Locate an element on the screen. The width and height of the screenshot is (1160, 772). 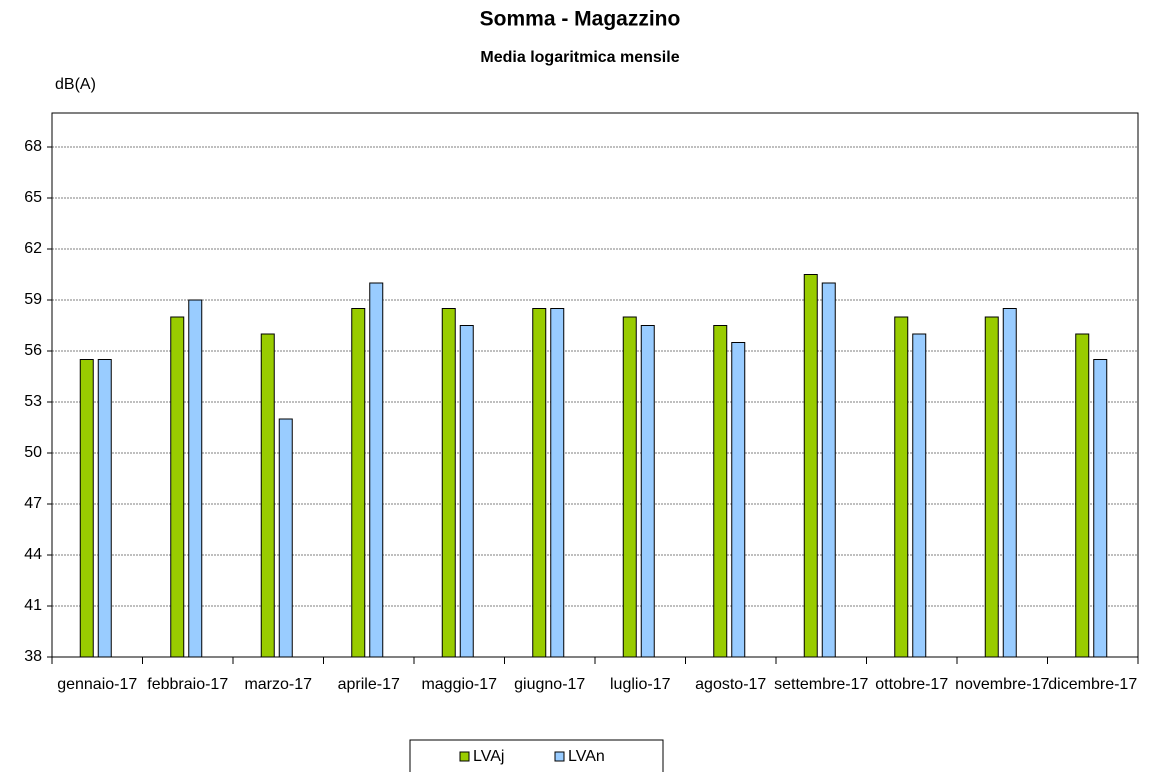
y-tick-label: 53 is located at coordinates (33, 401).